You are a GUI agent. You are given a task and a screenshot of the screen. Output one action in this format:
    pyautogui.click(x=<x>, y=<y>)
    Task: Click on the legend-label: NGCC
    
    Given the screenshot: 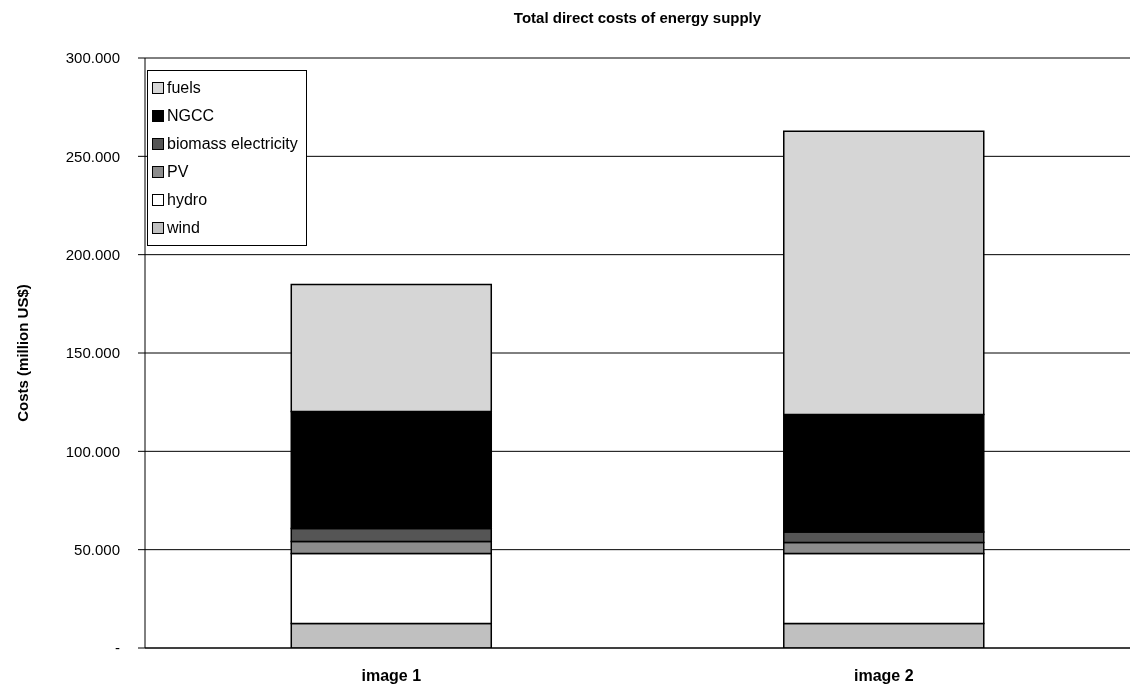 What is the action you would take?
    pyautogui.click(x=191, y=116)
    